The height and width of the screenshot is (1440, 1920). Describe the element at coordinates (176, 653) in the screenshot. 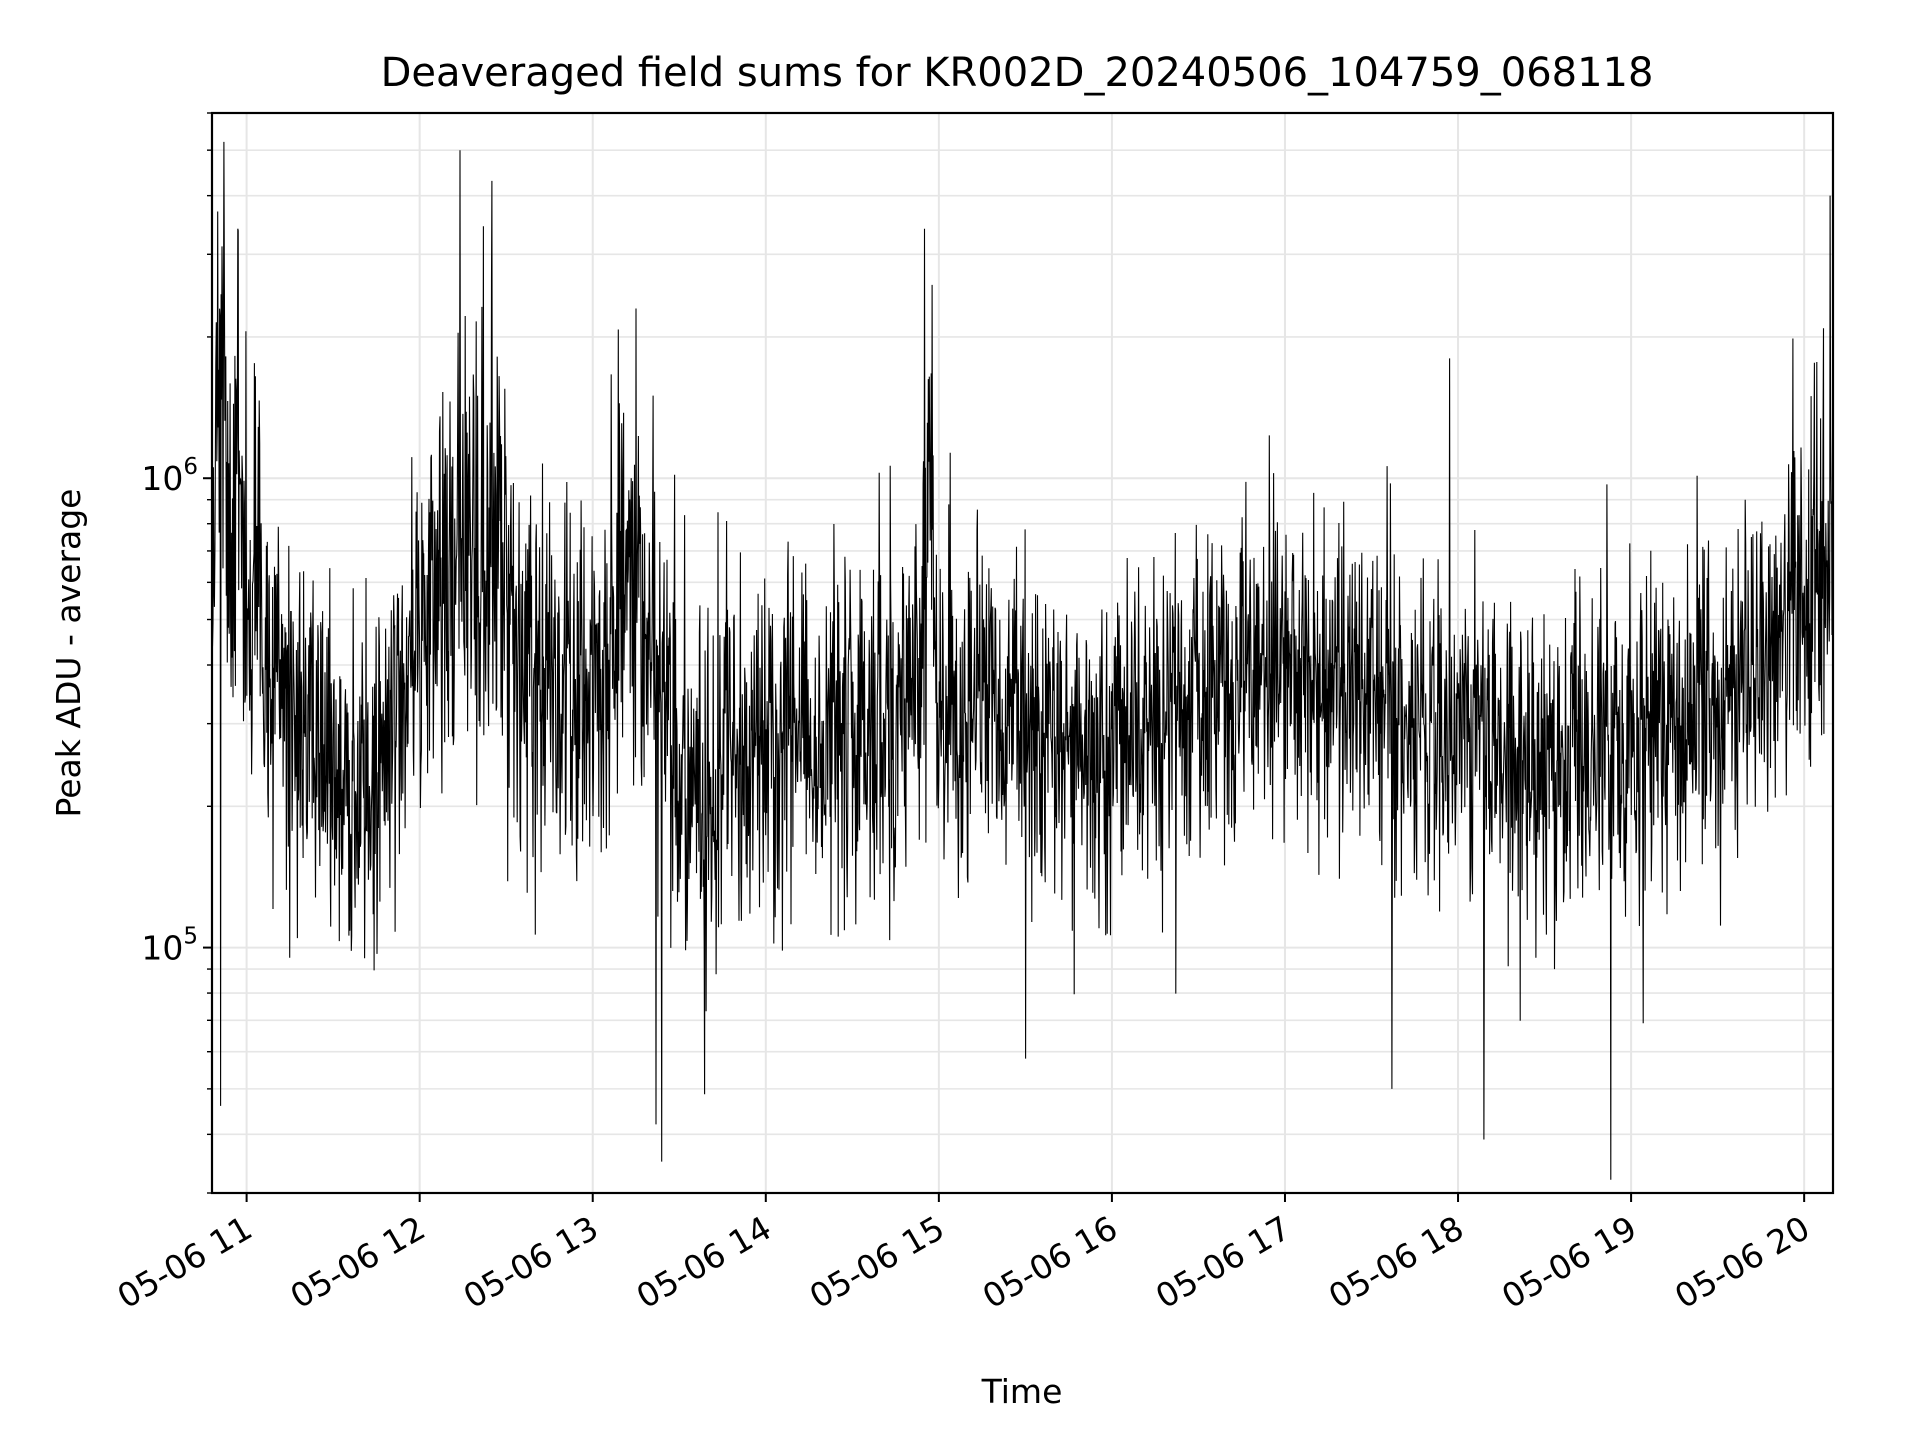

I see `y-axis-ticks: 10⁵ 10⁶` at that location.